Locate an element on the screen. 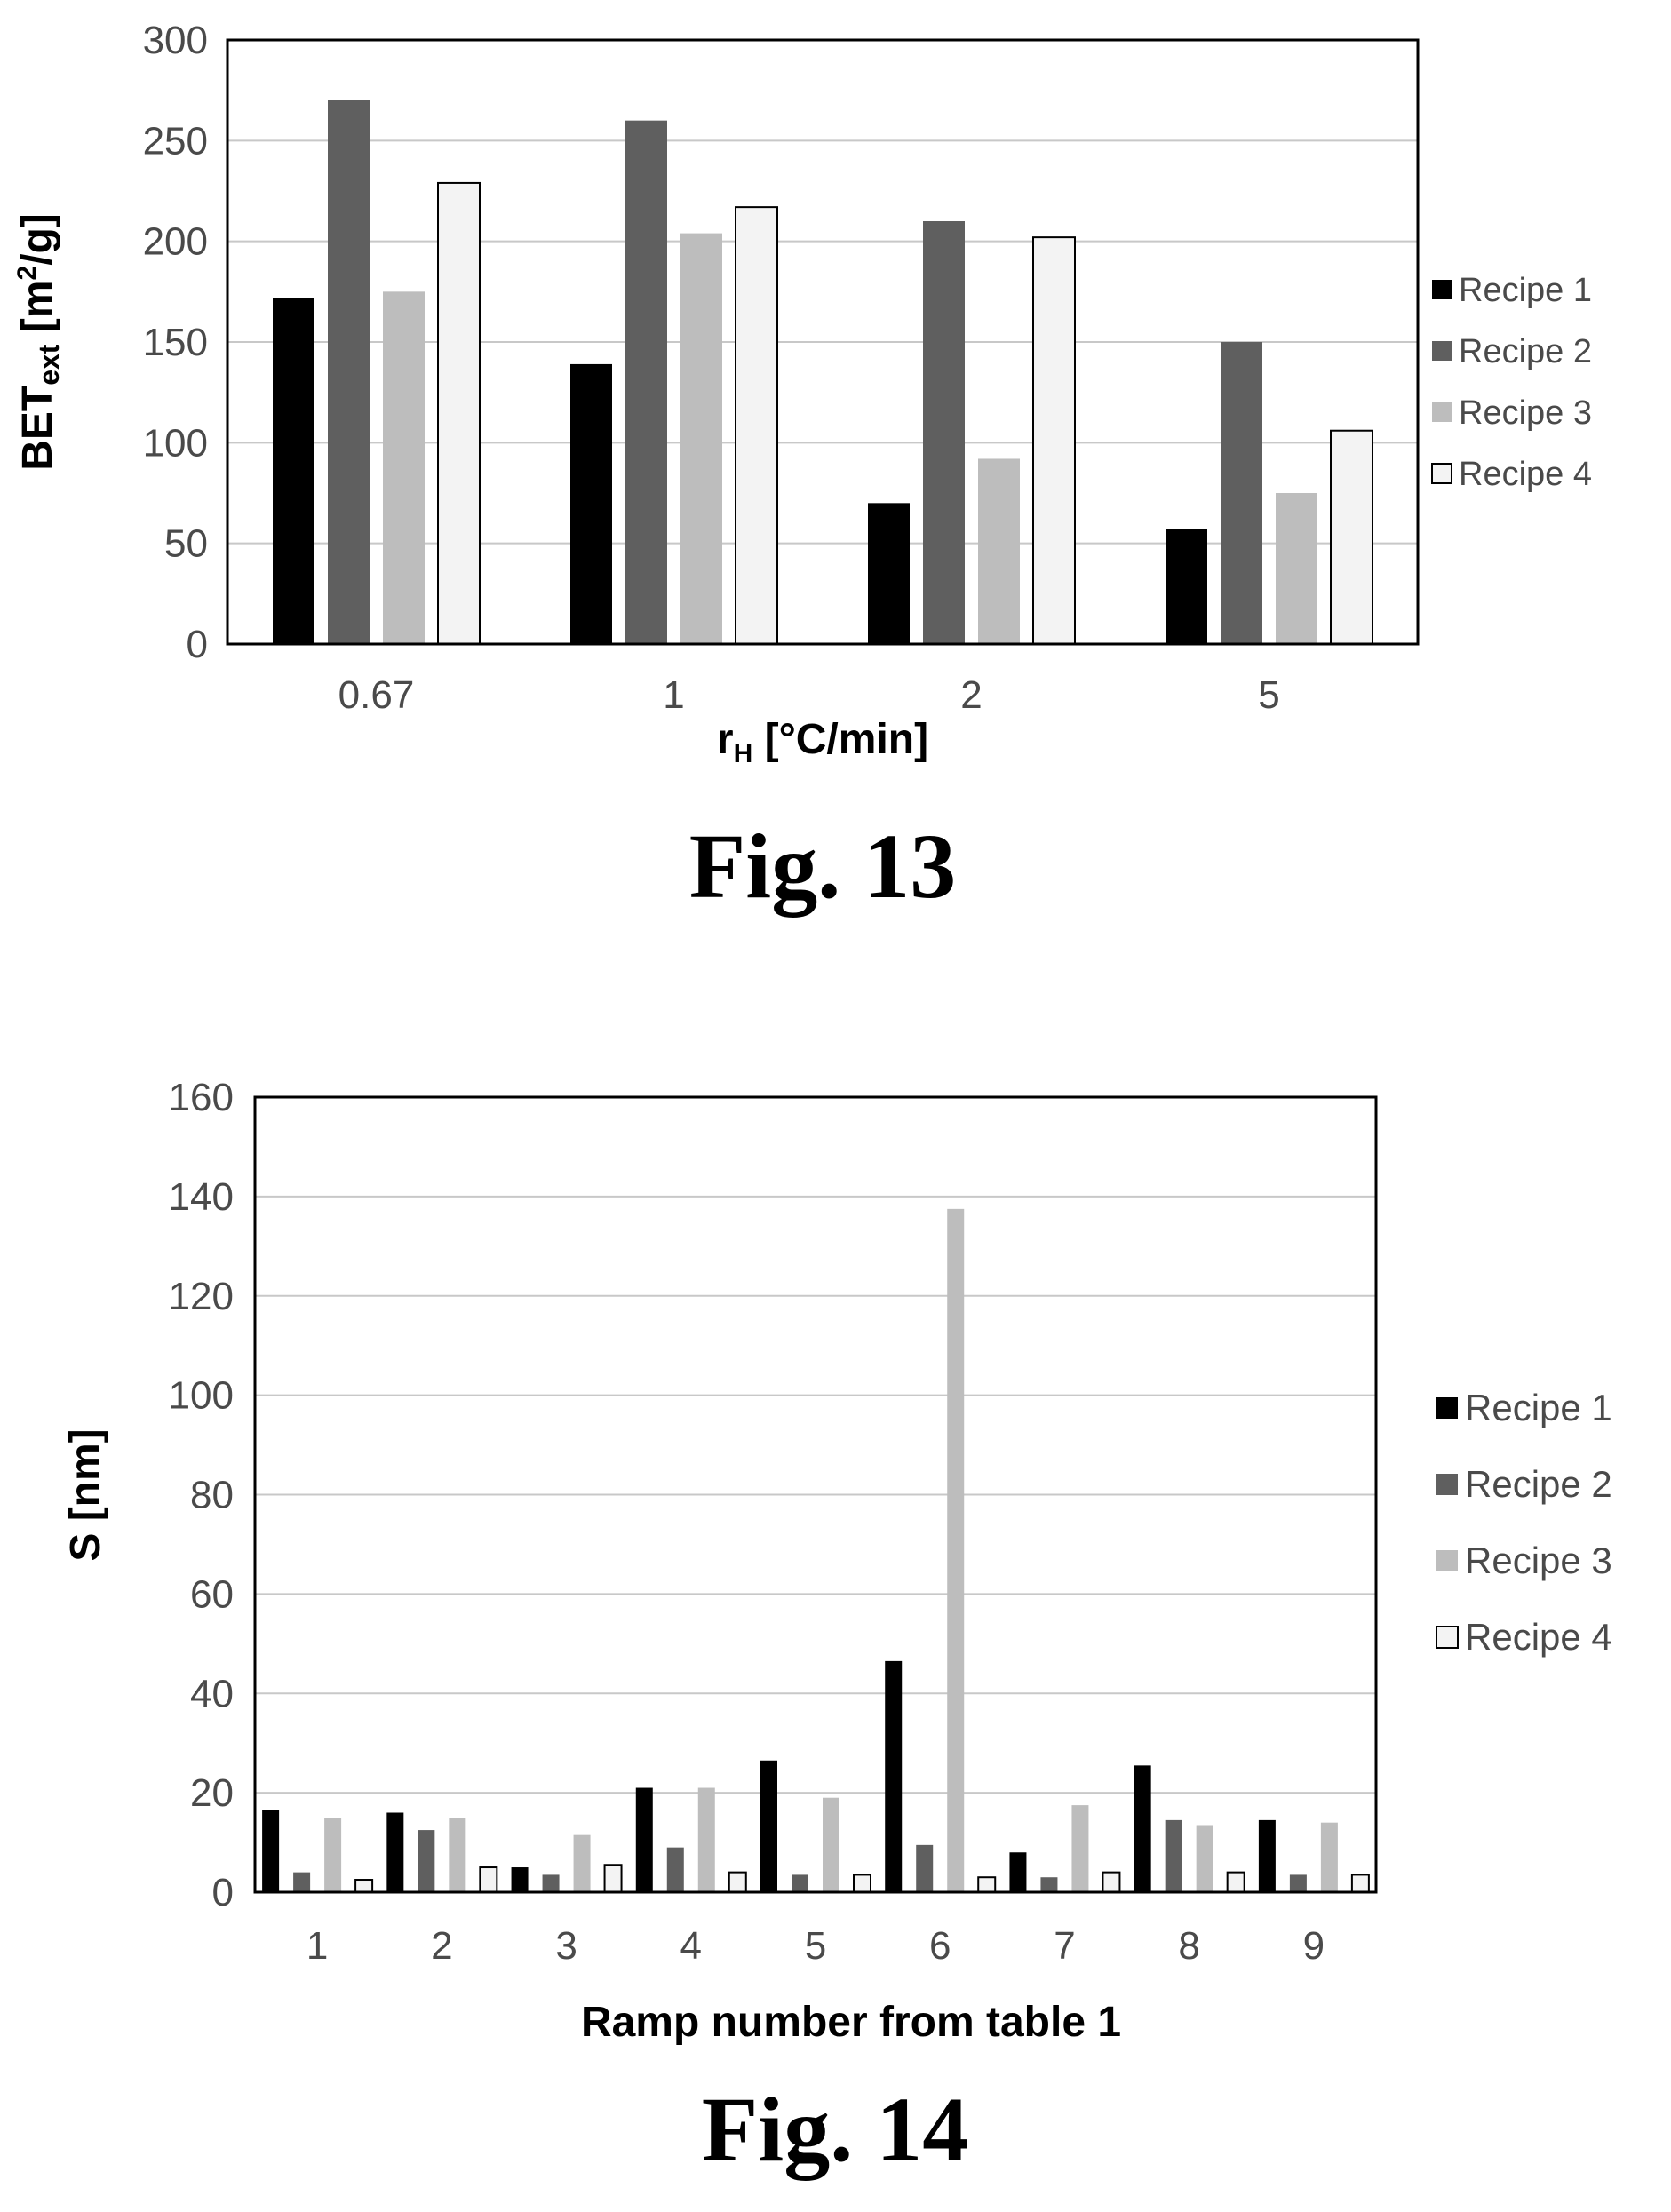 This screenshot has height=2212, width=1671. x-tick-label: 1 is located at coordinates (674, 695).